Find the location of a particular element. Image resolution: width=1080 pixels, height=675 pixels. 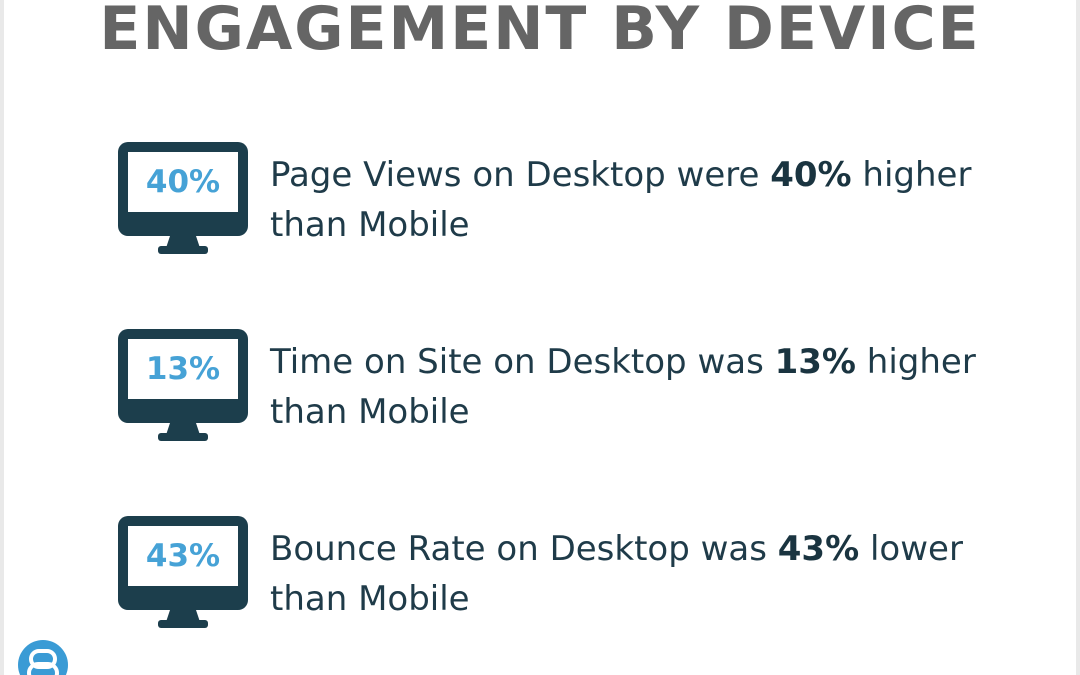

stat-value: 40% is located at coordinates (183, 182).